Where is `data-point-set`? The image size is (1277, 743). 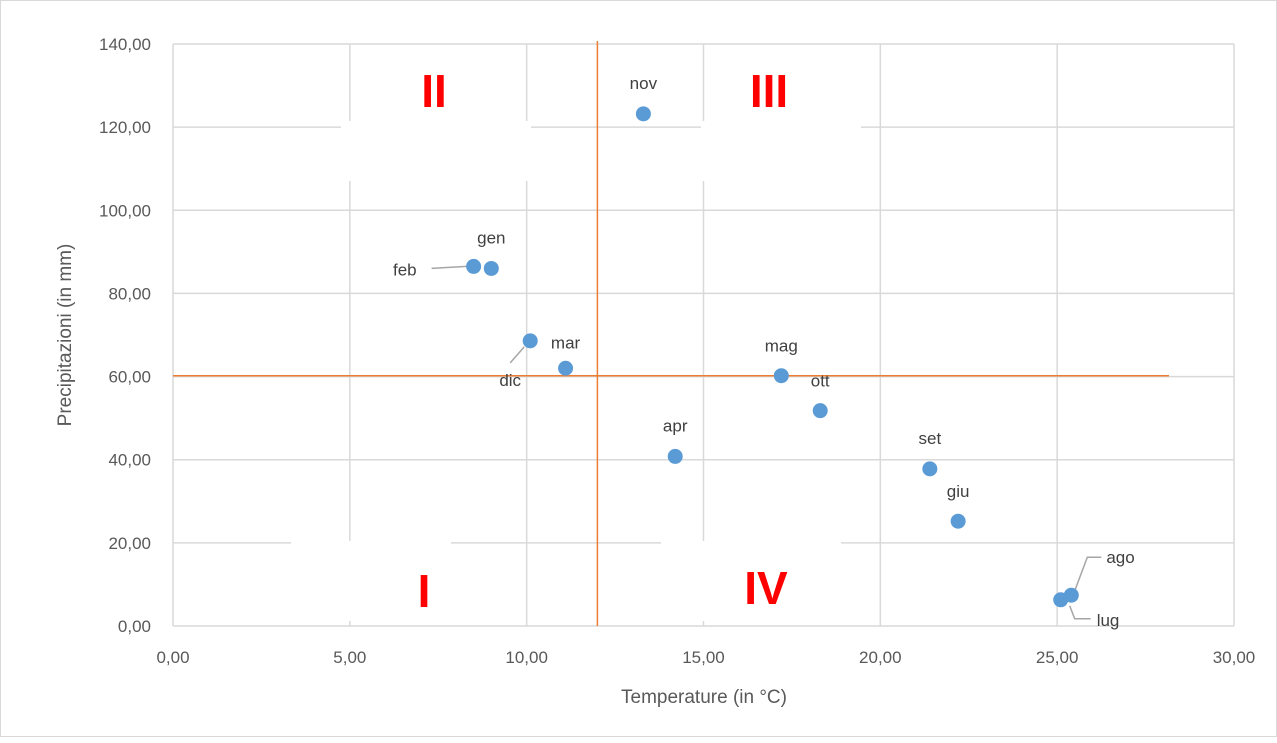 data-point-set is located at coordinates (930, 469).